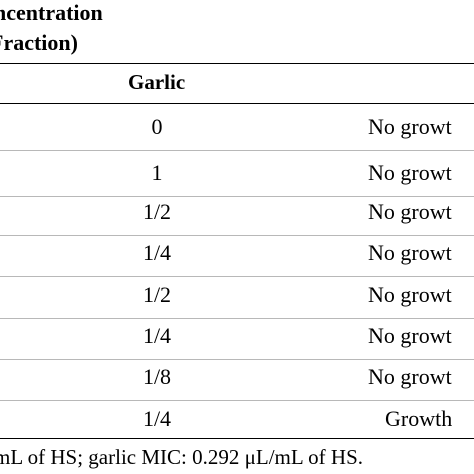  Describe the element at coordinates (237, 377) in the screenshot. I see `table-row: 1/8 No growt` at that location.